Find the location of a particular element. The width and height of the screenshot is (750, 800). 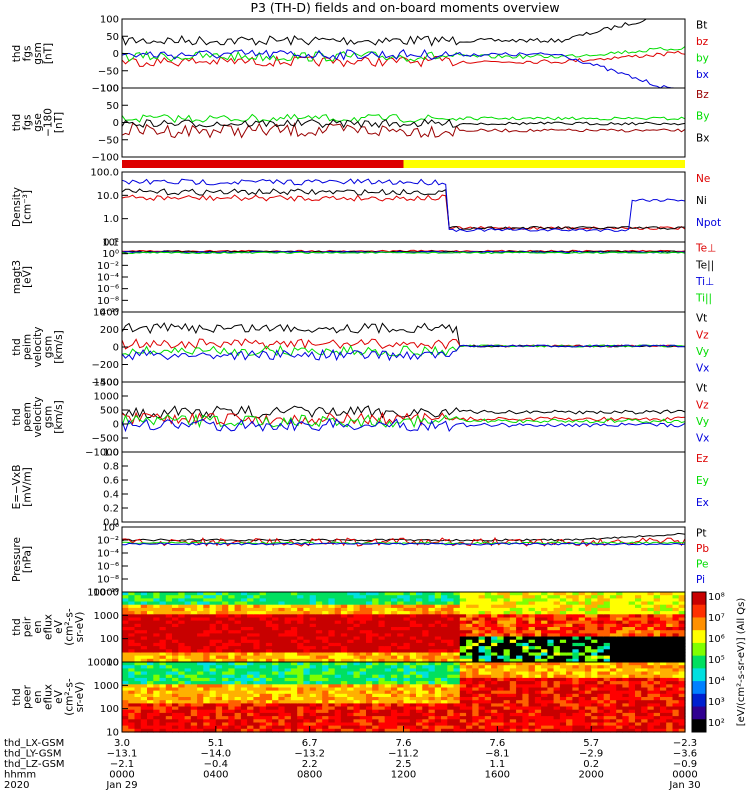

series-line is located at coordinates (403, 54).